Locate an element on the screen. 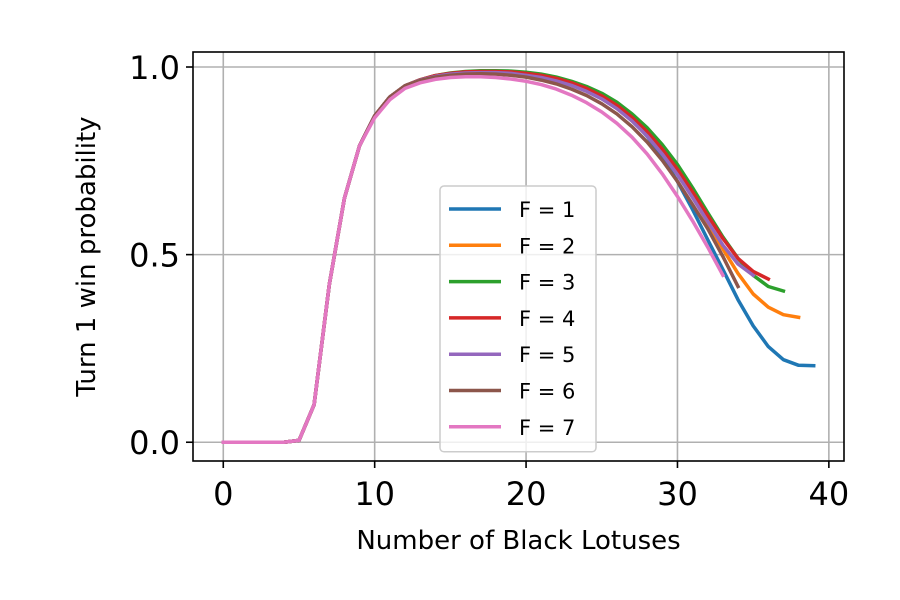 This screenshot has width=900, height=600. x-tick-label: 20 is located at coordinates (526, 494).